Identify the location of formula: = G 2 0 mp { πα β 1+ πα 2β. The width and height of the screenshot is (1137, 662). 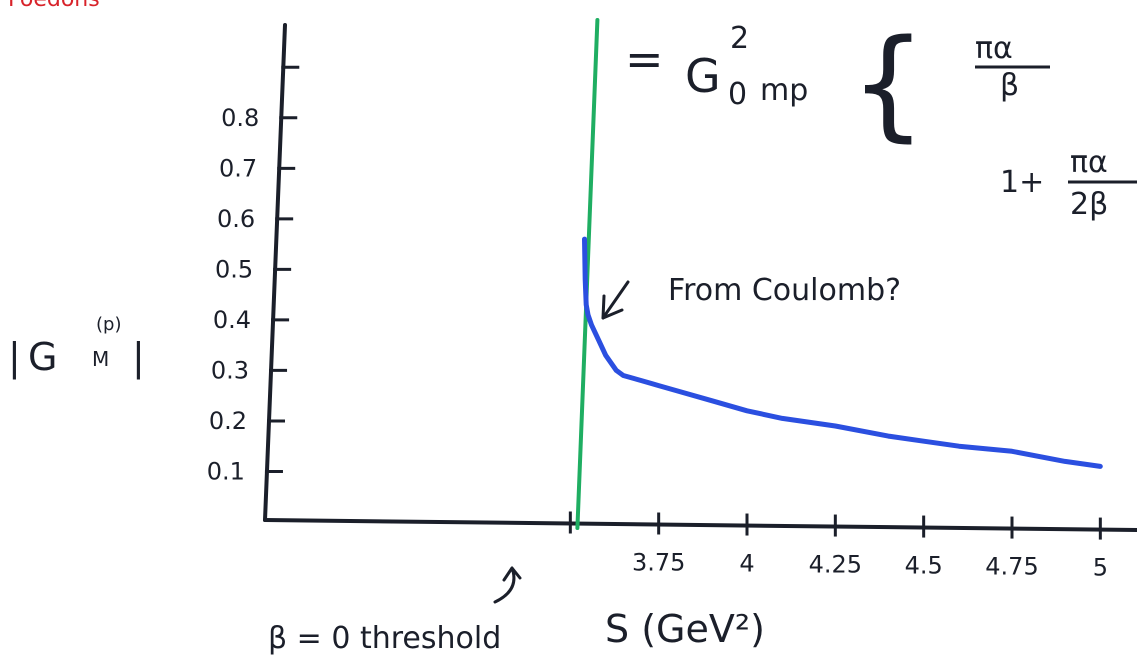
(881, 118).